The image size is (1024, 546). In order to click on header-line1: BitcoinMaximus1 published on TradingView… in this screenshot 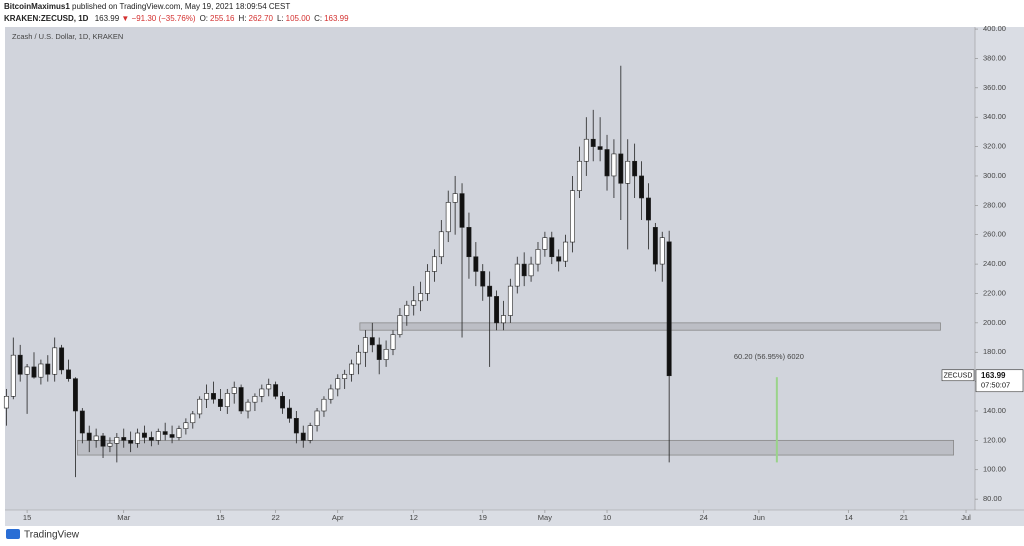, I will do `click(147, 6)`.